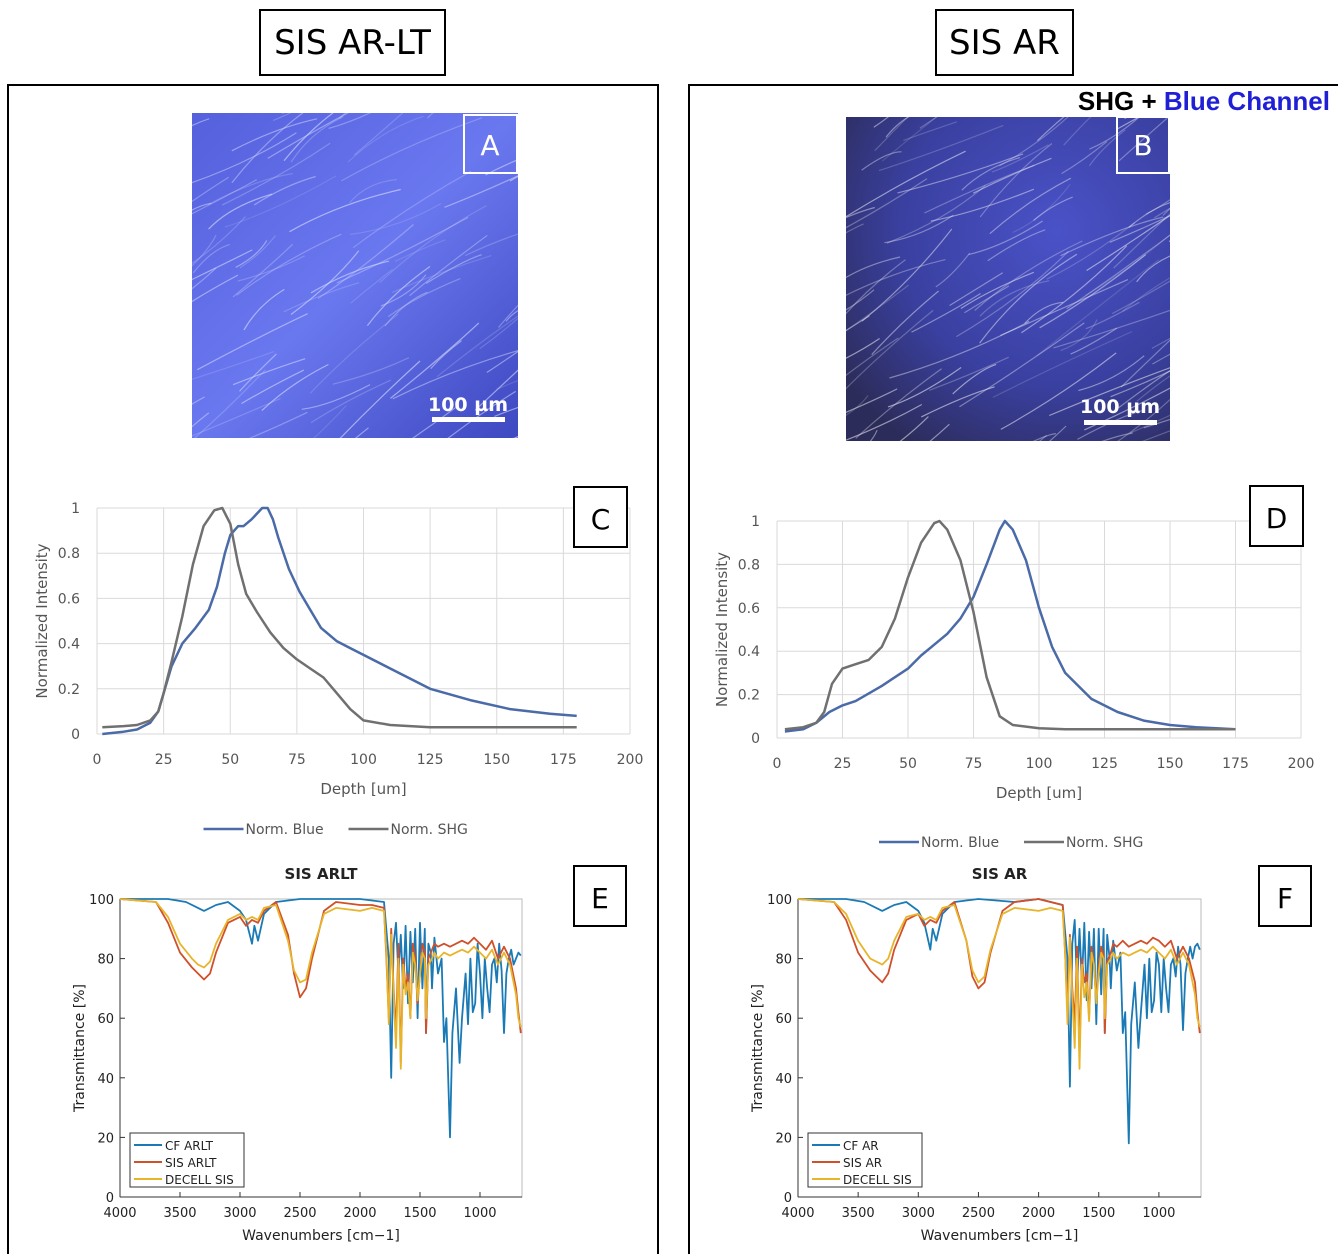 This screenshot has width=1338, height=1254. I want to click on panel-letter: D, so click(1277, 518).